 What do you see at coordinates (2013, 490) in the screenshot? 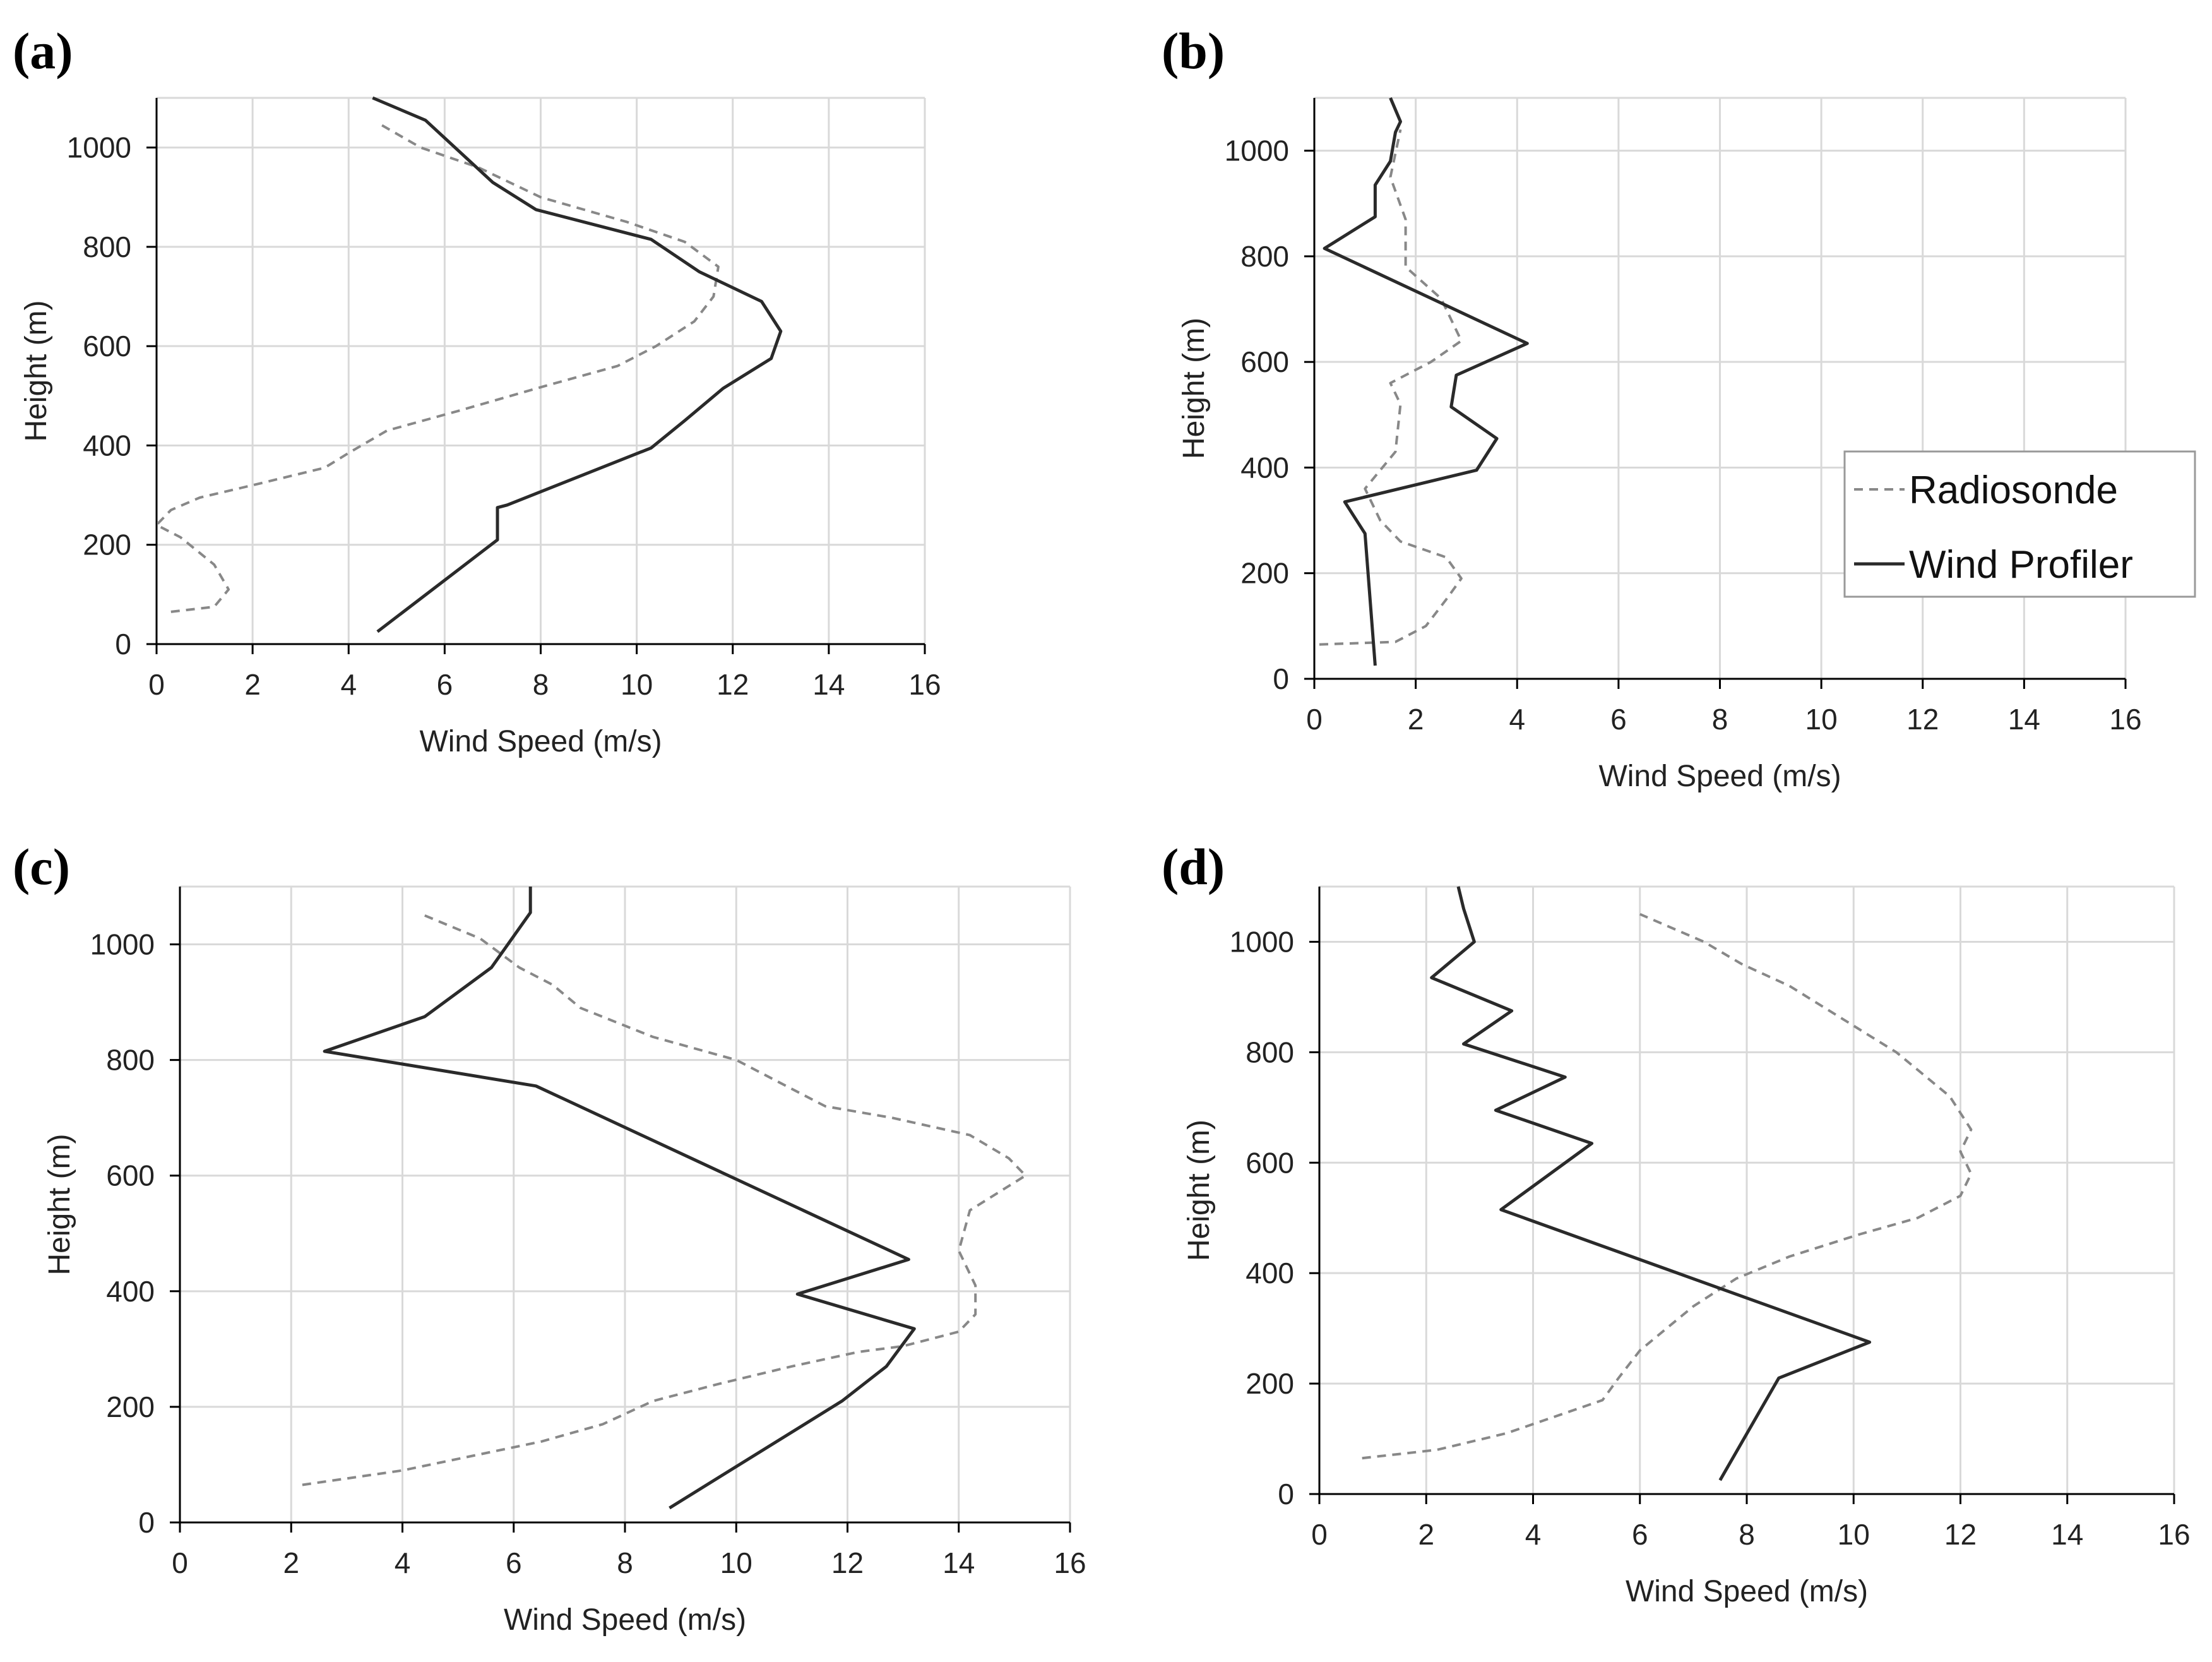
I see `legend-label-radiosonde: Radiosonde` at bounding box center [2013, 490].